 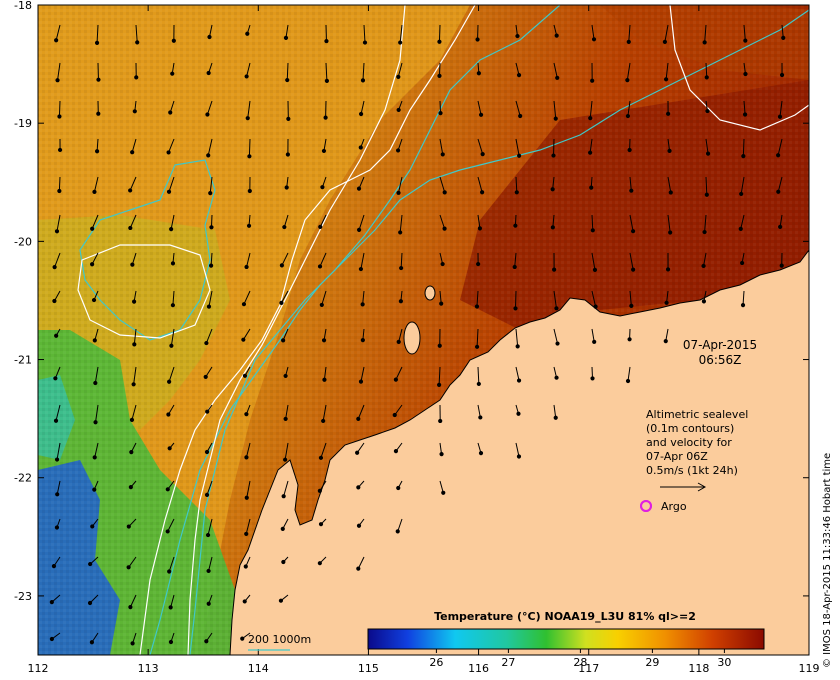 I want to click on lon-tick-label: 112, so click(x=38, y=668).